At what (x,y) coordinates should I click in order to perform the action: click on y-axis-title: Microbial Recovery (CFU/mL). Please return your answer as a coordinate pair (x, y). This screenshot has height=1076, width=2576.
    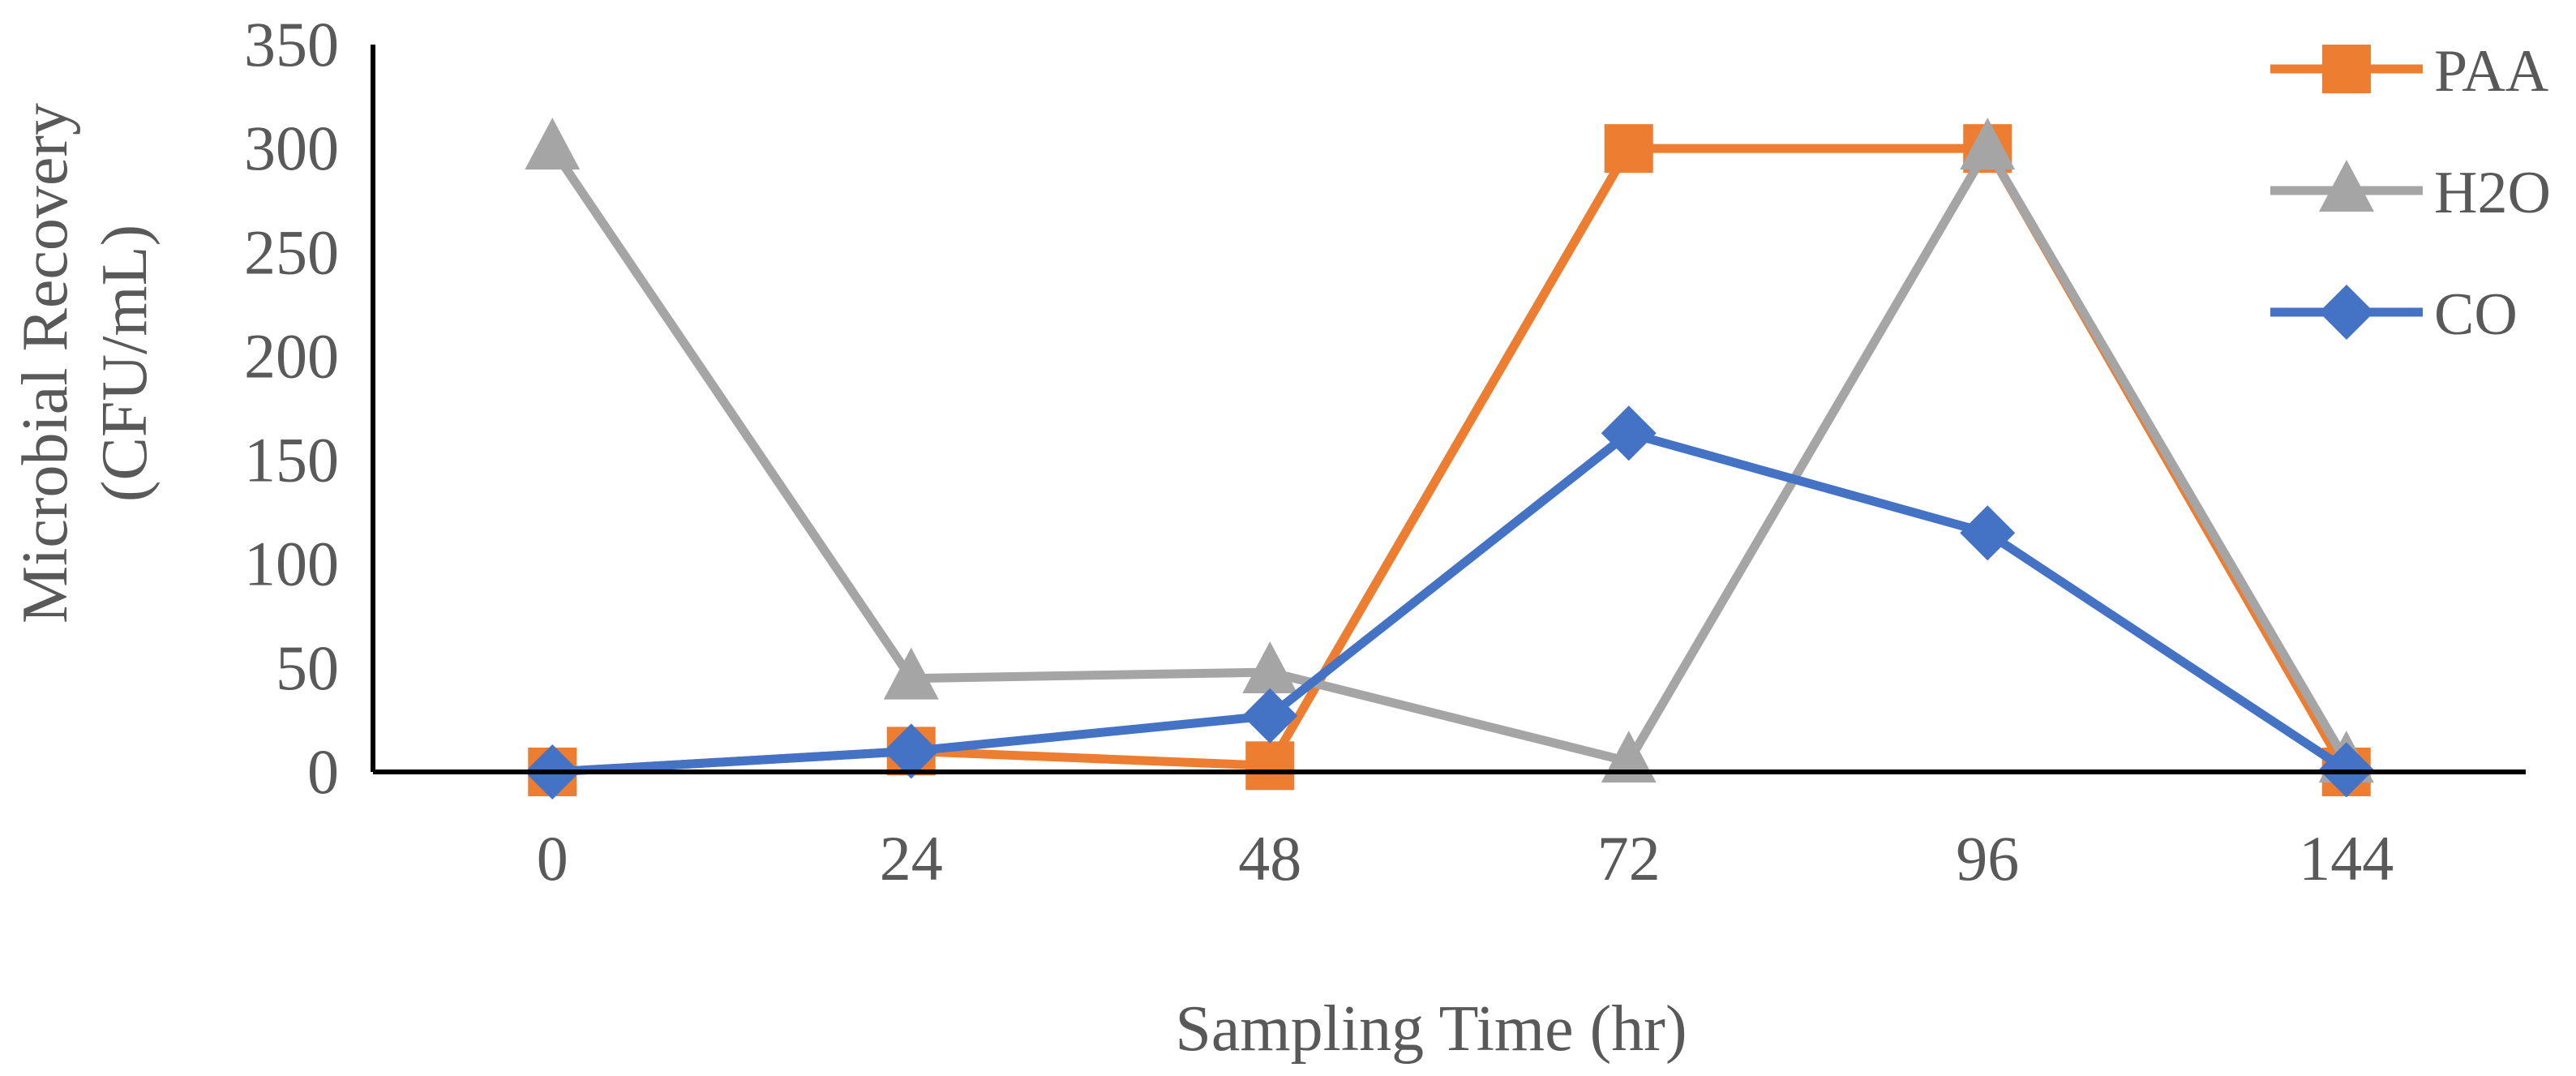
    Looking at the image, I should click on (85, 363).